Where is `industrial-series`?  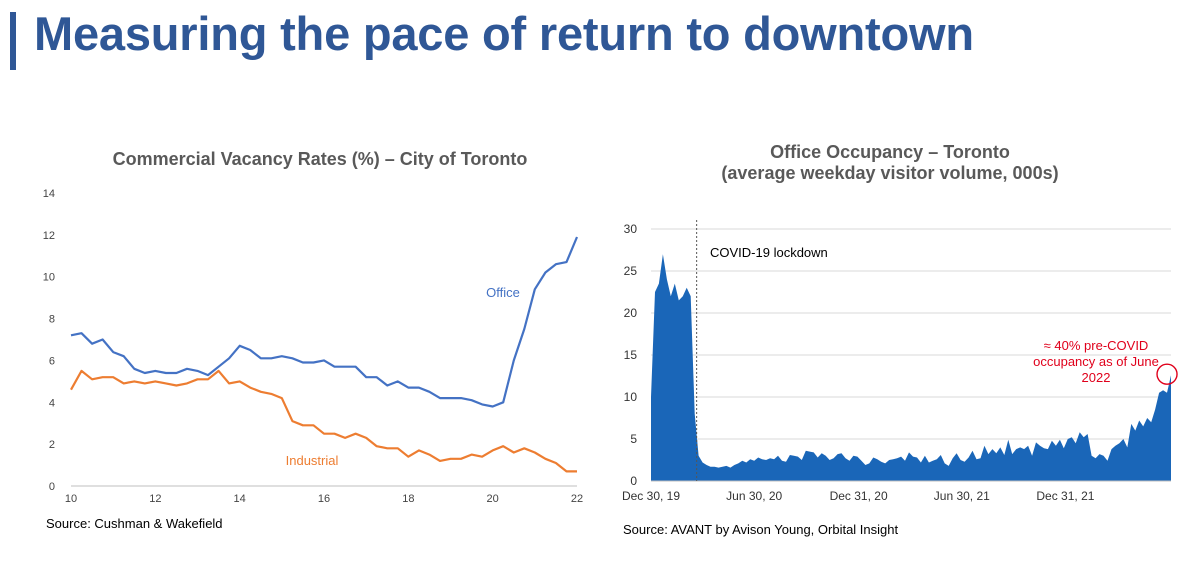
industrial-series is located at coordinates (324, 421).